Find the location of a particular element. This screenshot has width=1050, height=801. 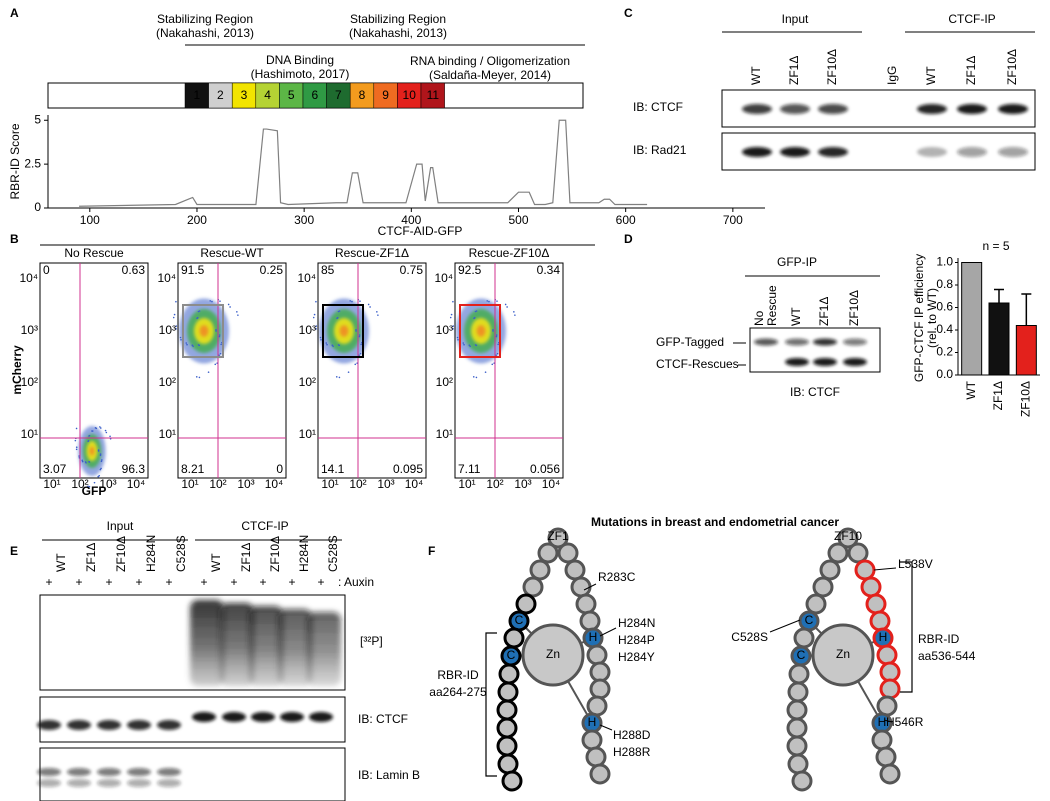

gate is located at coordinates (203, 331).